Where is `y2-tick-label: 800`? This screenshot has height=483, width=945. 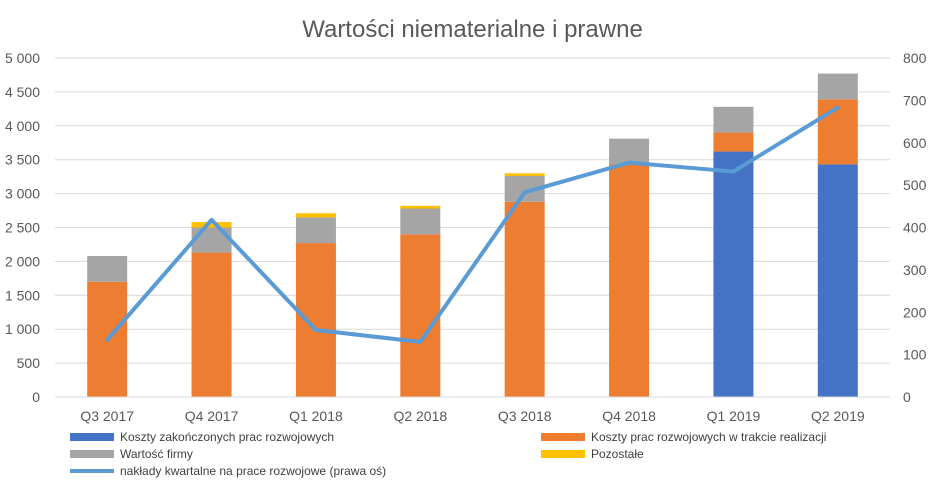
y2-tick-label: 800 is located at coordinates (915, 58).